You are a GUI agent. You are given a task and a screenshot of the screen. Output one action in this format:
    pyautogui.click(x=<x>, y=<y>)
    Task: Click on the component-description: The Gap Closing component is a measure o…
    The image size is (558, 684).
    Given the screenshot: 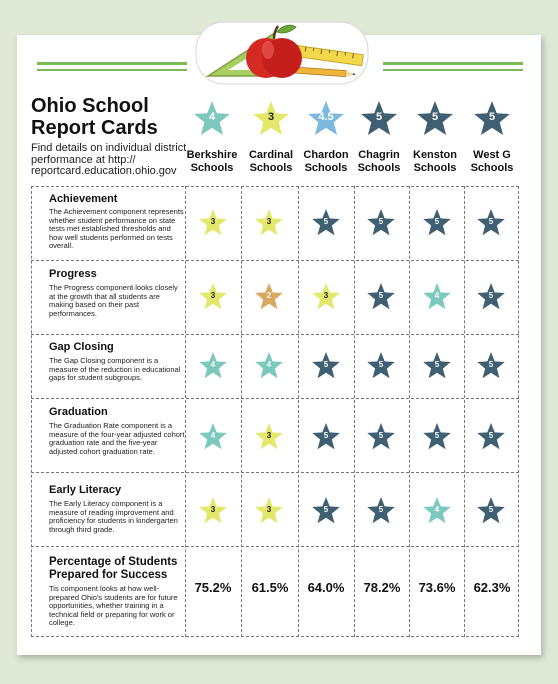 What is the action you would take?
    pyautogui.click(x=115, y=369)
    